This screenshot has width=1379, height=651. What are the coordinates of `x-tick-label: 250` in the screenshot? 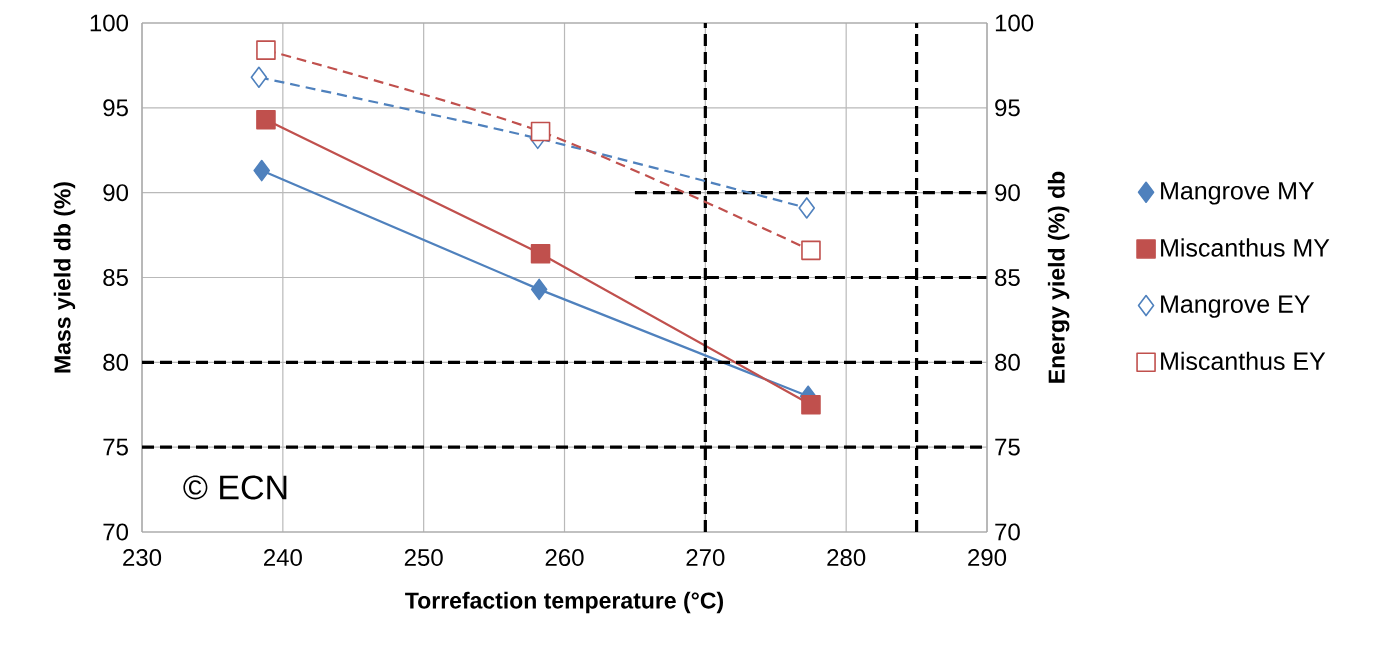 It's located at (423, 558).